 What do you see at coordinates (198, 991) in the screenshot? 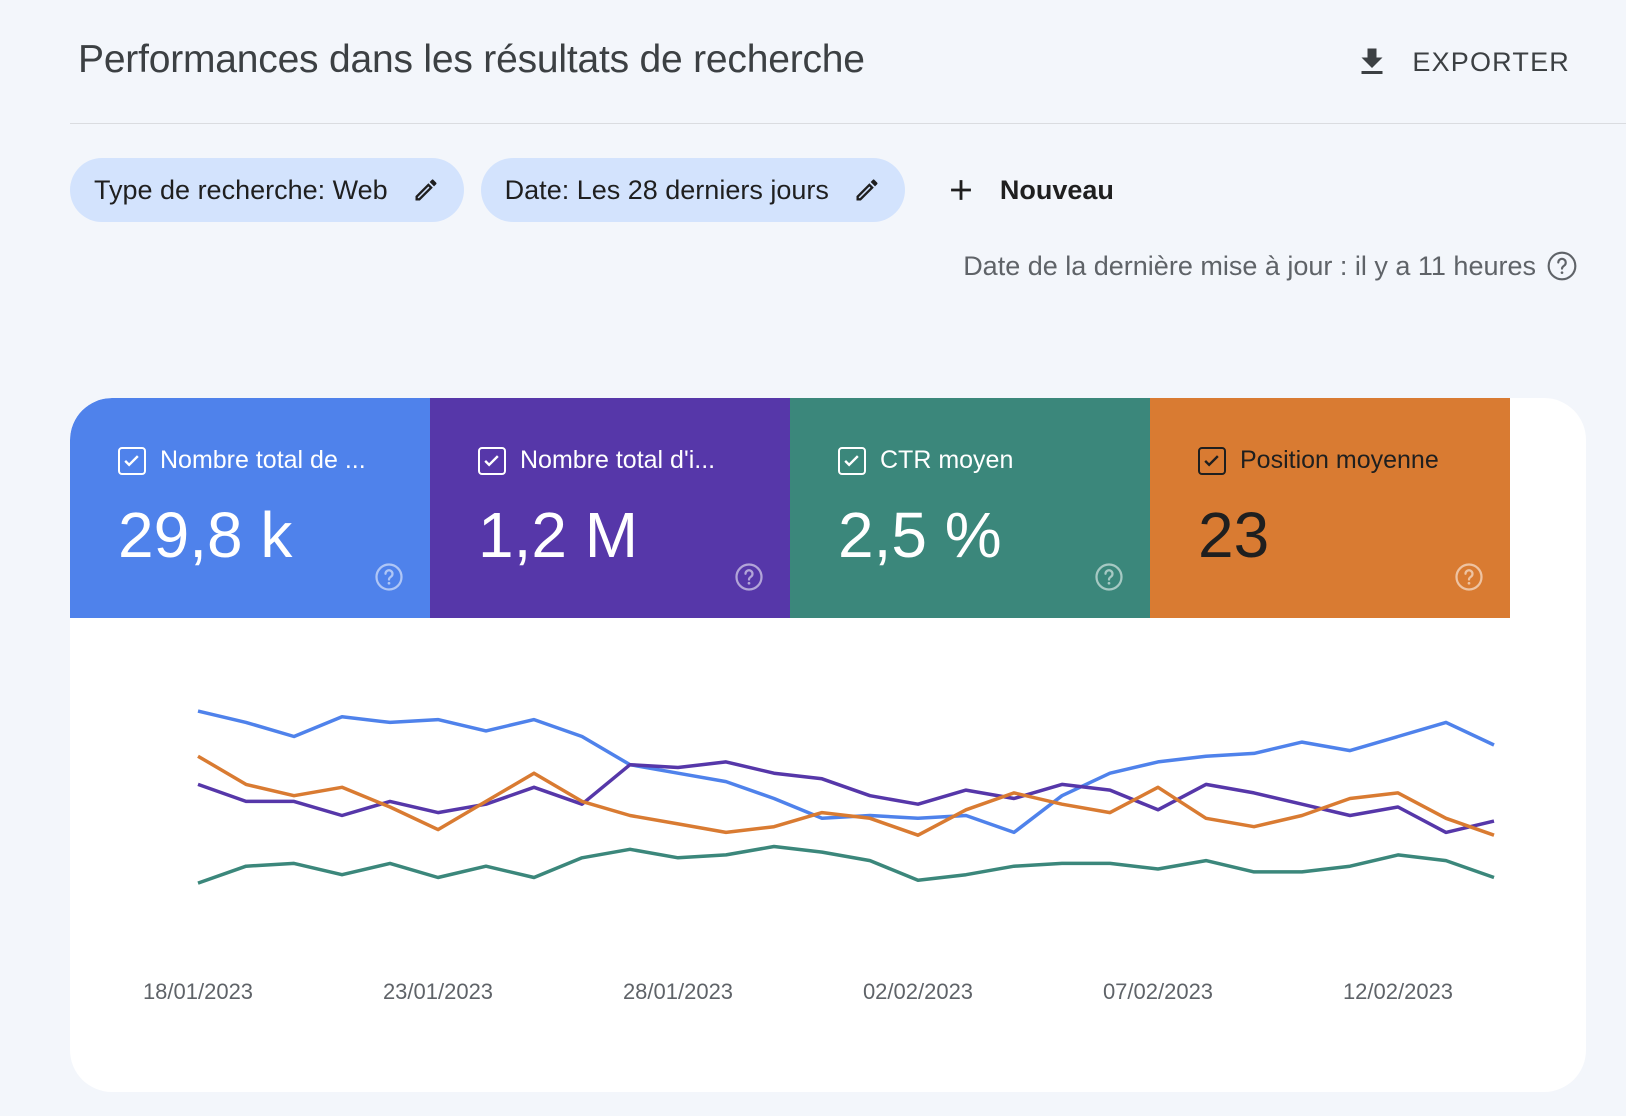
I see `x-tick-label: 18/01/2023` at bounding box center [198, 991].